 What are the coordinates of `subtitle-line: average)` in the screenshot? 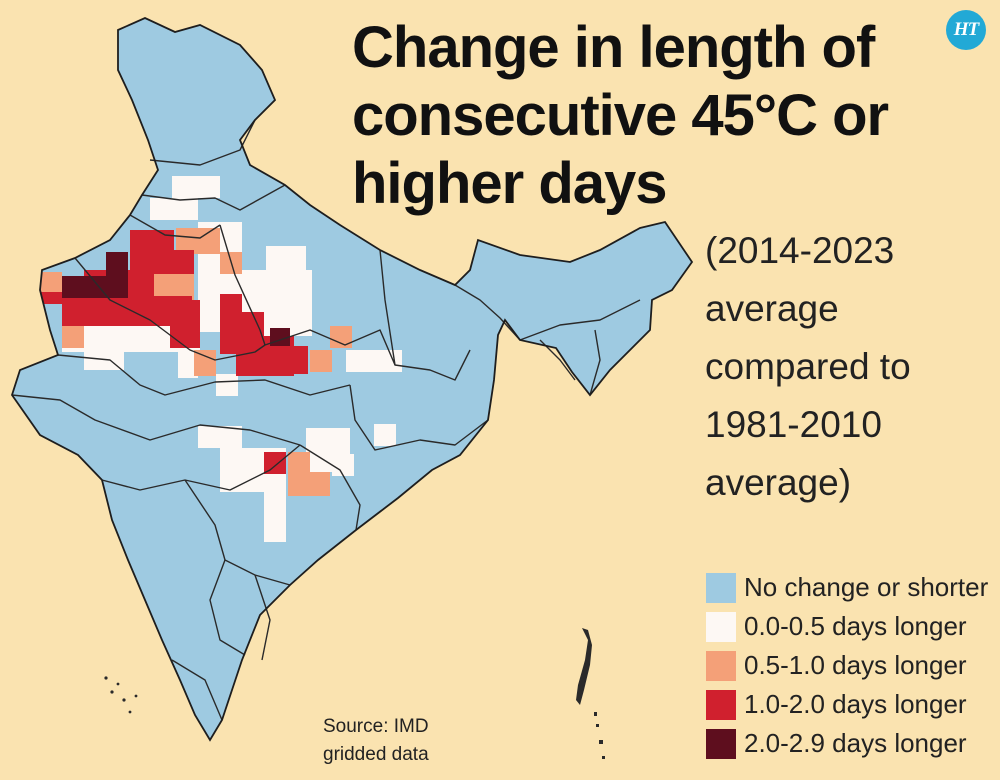 It's located at (778, 482).